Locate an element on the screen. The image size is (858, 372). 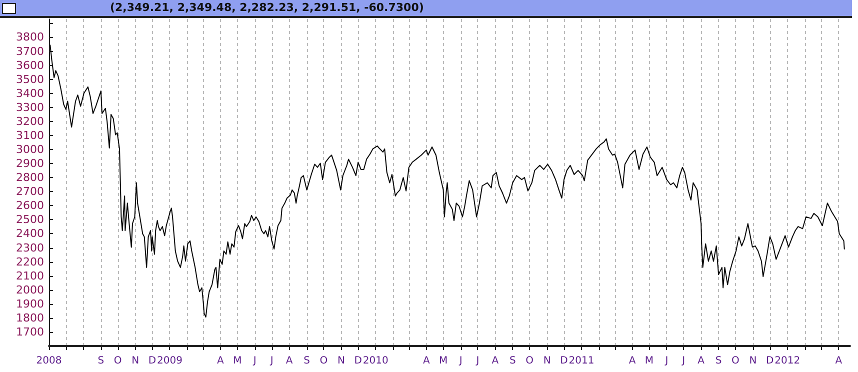
y-tick-label: 2600 is located at coordinates (30, 205).